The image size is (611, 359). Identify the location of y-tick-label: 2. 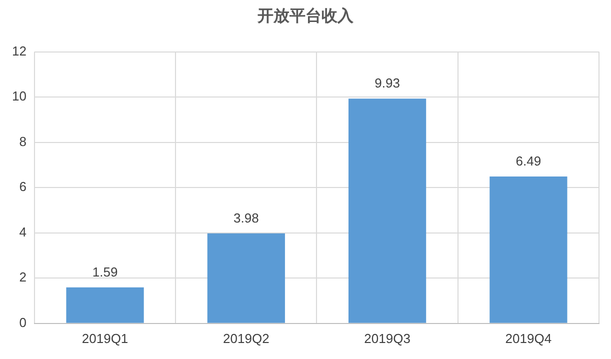
(22, 277).